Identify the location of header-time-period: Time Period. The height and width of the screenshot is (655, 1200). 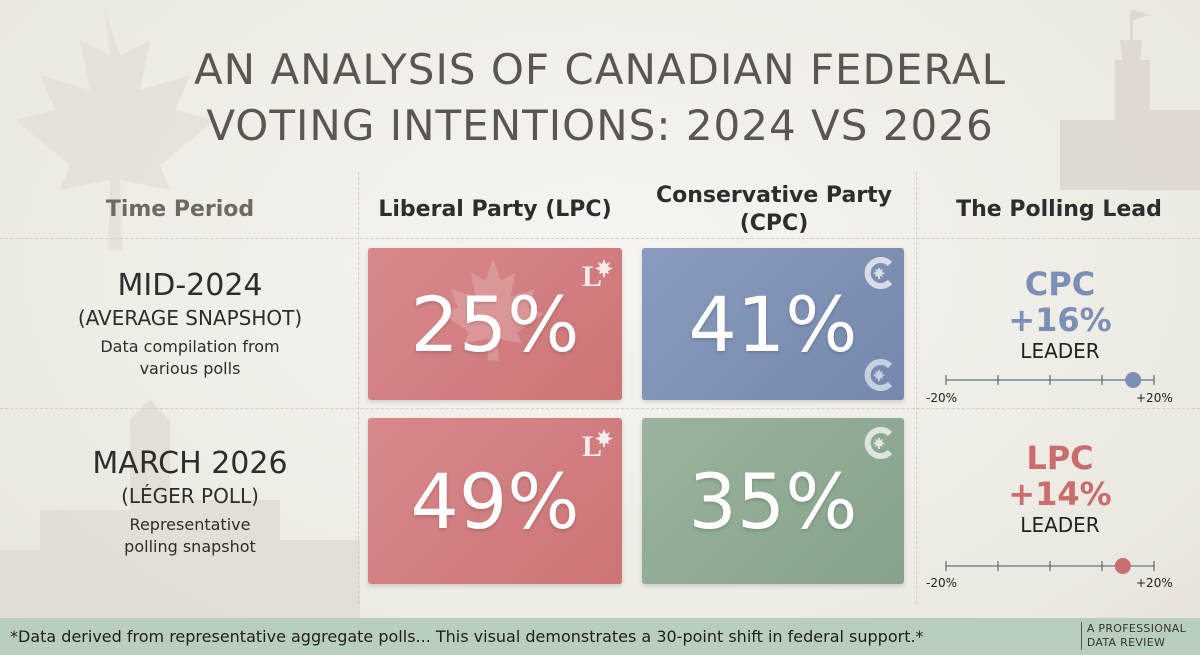
(180, 209).